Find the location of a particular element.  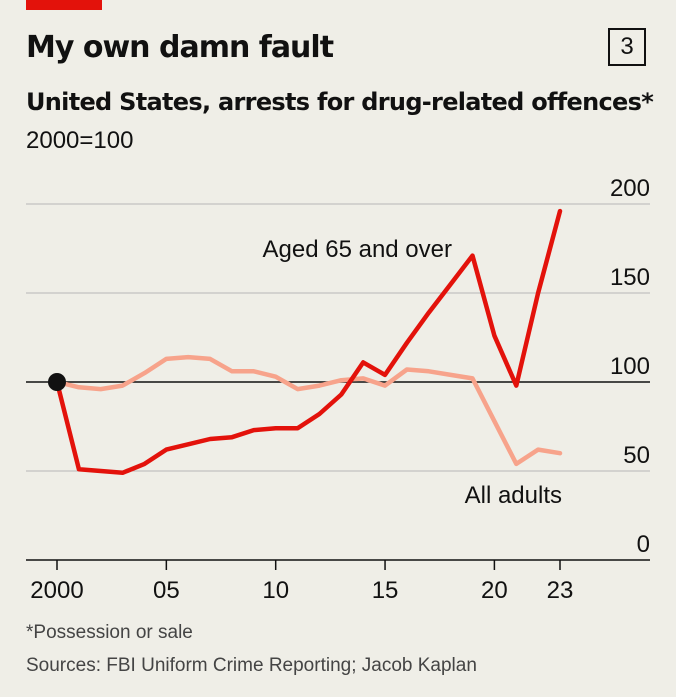

y-tick-label: 150 is located at coordinates (630, 277).